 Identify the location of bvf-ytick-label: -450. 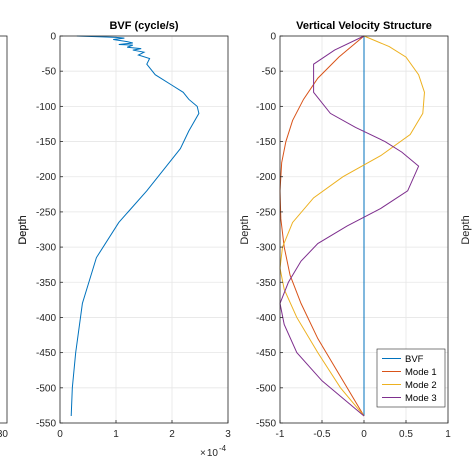
(46, 353).